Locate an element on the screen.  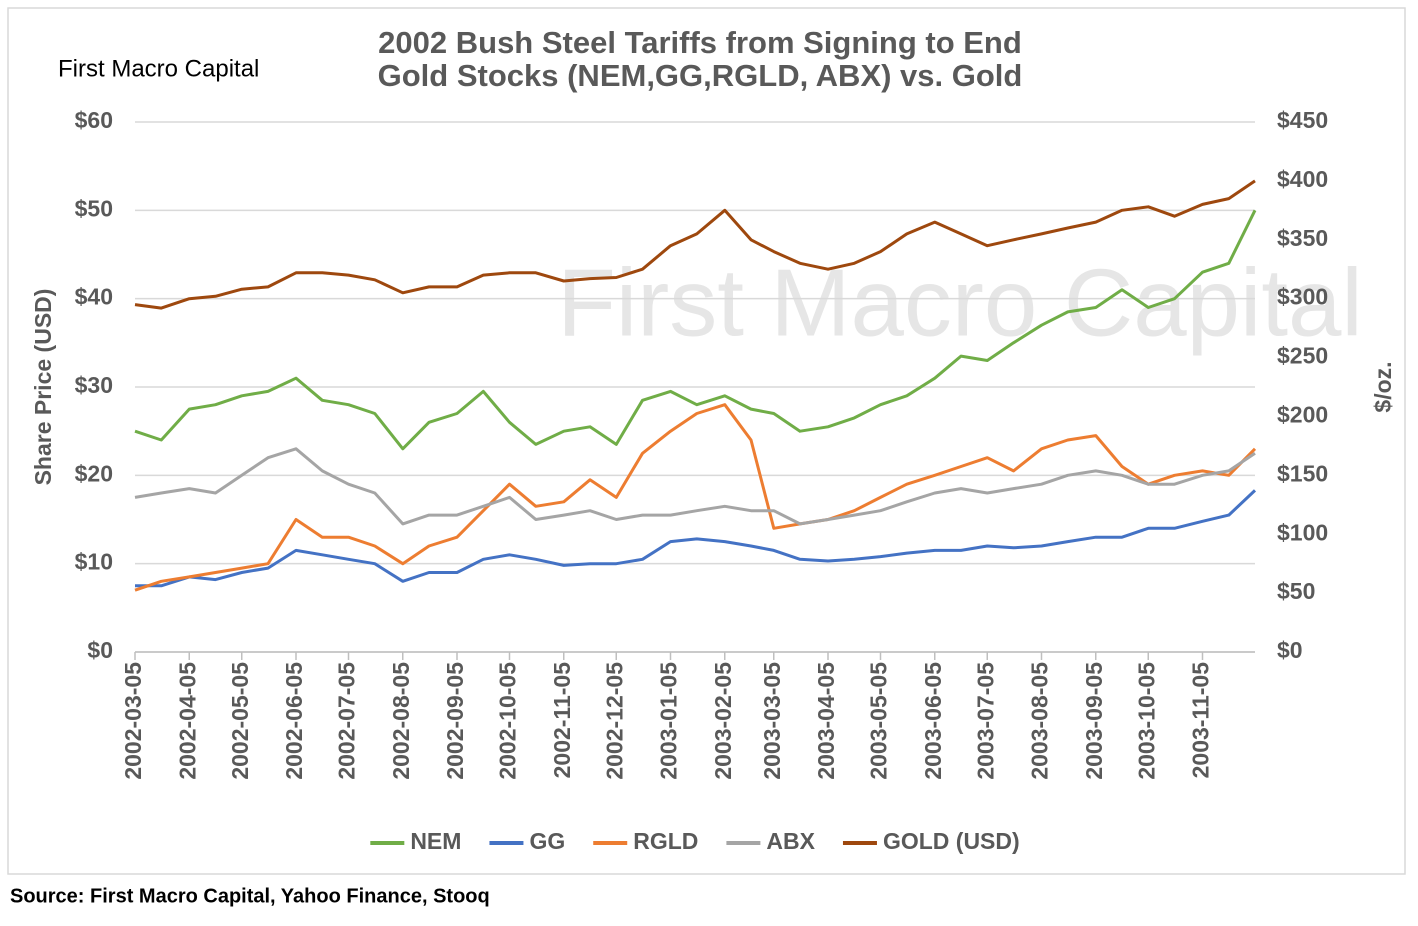
y-tick-label: $60 is located at coordinates (94, 120).